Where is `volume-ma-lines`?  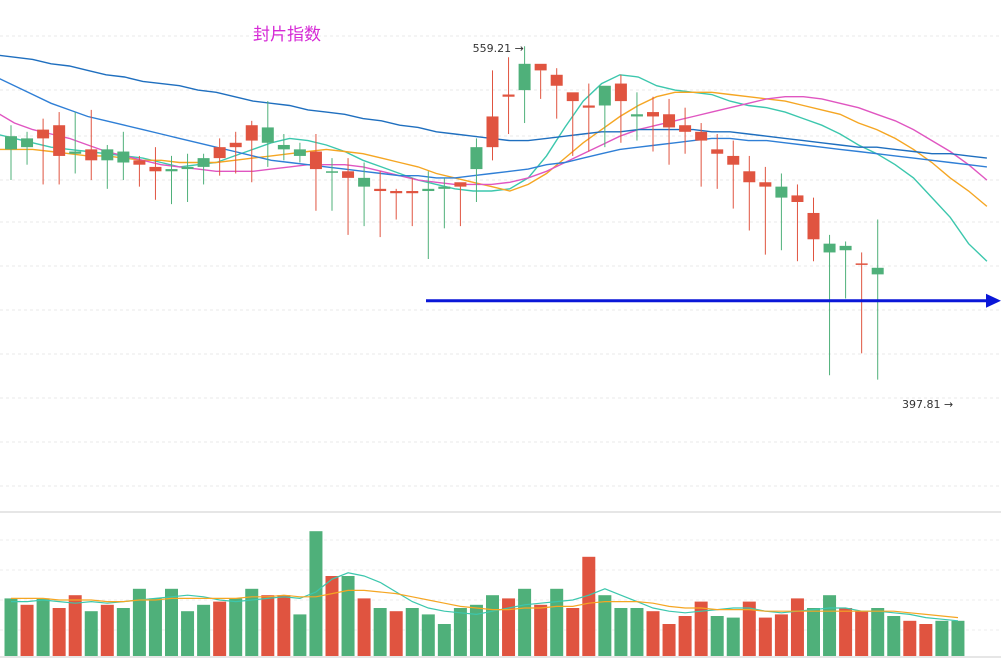 volume-ma-lines is located at coordinates (485, 597).